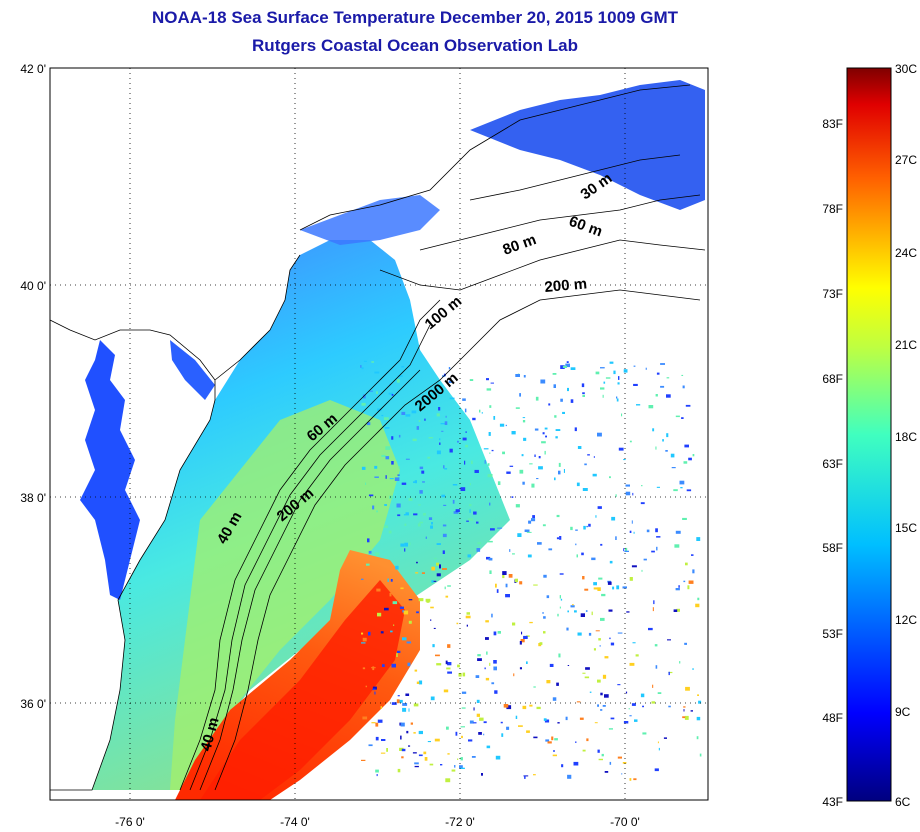 The height and width of the screenshot is (832, 920). What do you see at coordinates (587, 145) in the screenshot?
I see `gulf-of-maine-sst-field` at bounding box center [587, 145].